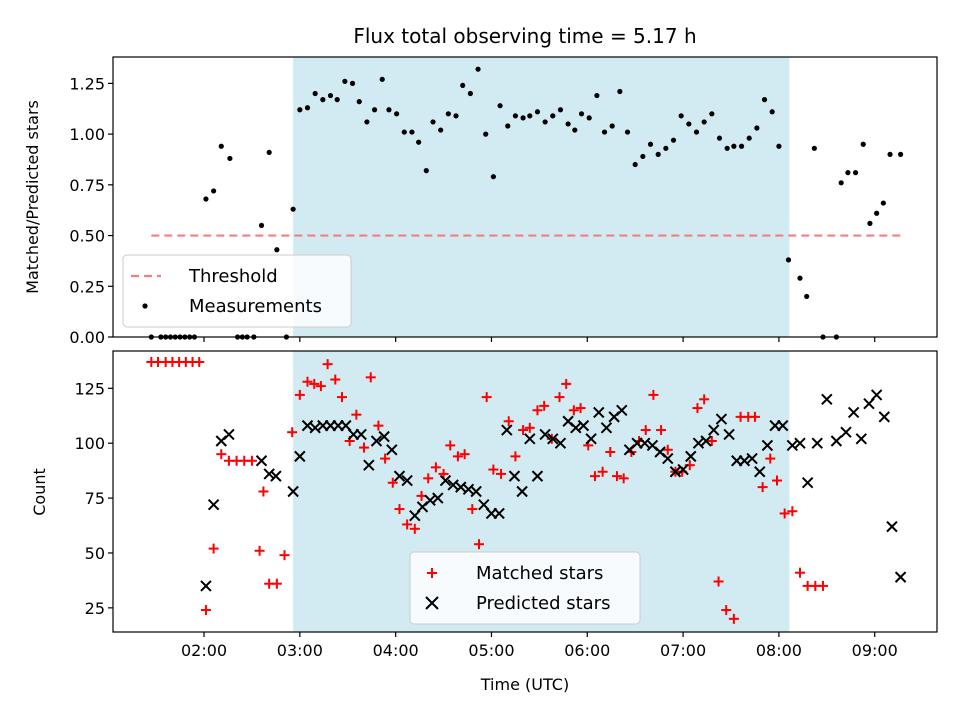  Describe the element at coordinates (237, 291) in the screenshot. I see `legend-box` at that location.